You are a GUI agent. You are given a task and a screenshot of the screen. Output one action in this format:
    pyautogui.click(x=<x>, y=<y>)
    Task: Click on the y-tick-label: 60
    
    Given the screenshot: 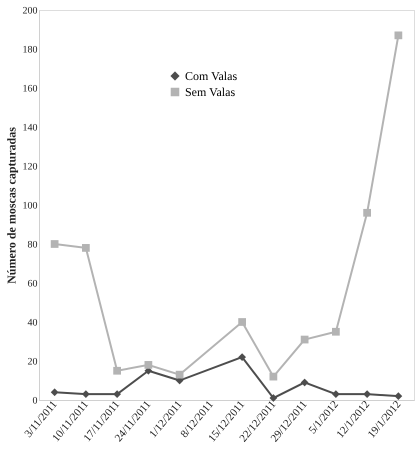 What is the action you would take?
    pyautogui.click(x=33, y=284)
    